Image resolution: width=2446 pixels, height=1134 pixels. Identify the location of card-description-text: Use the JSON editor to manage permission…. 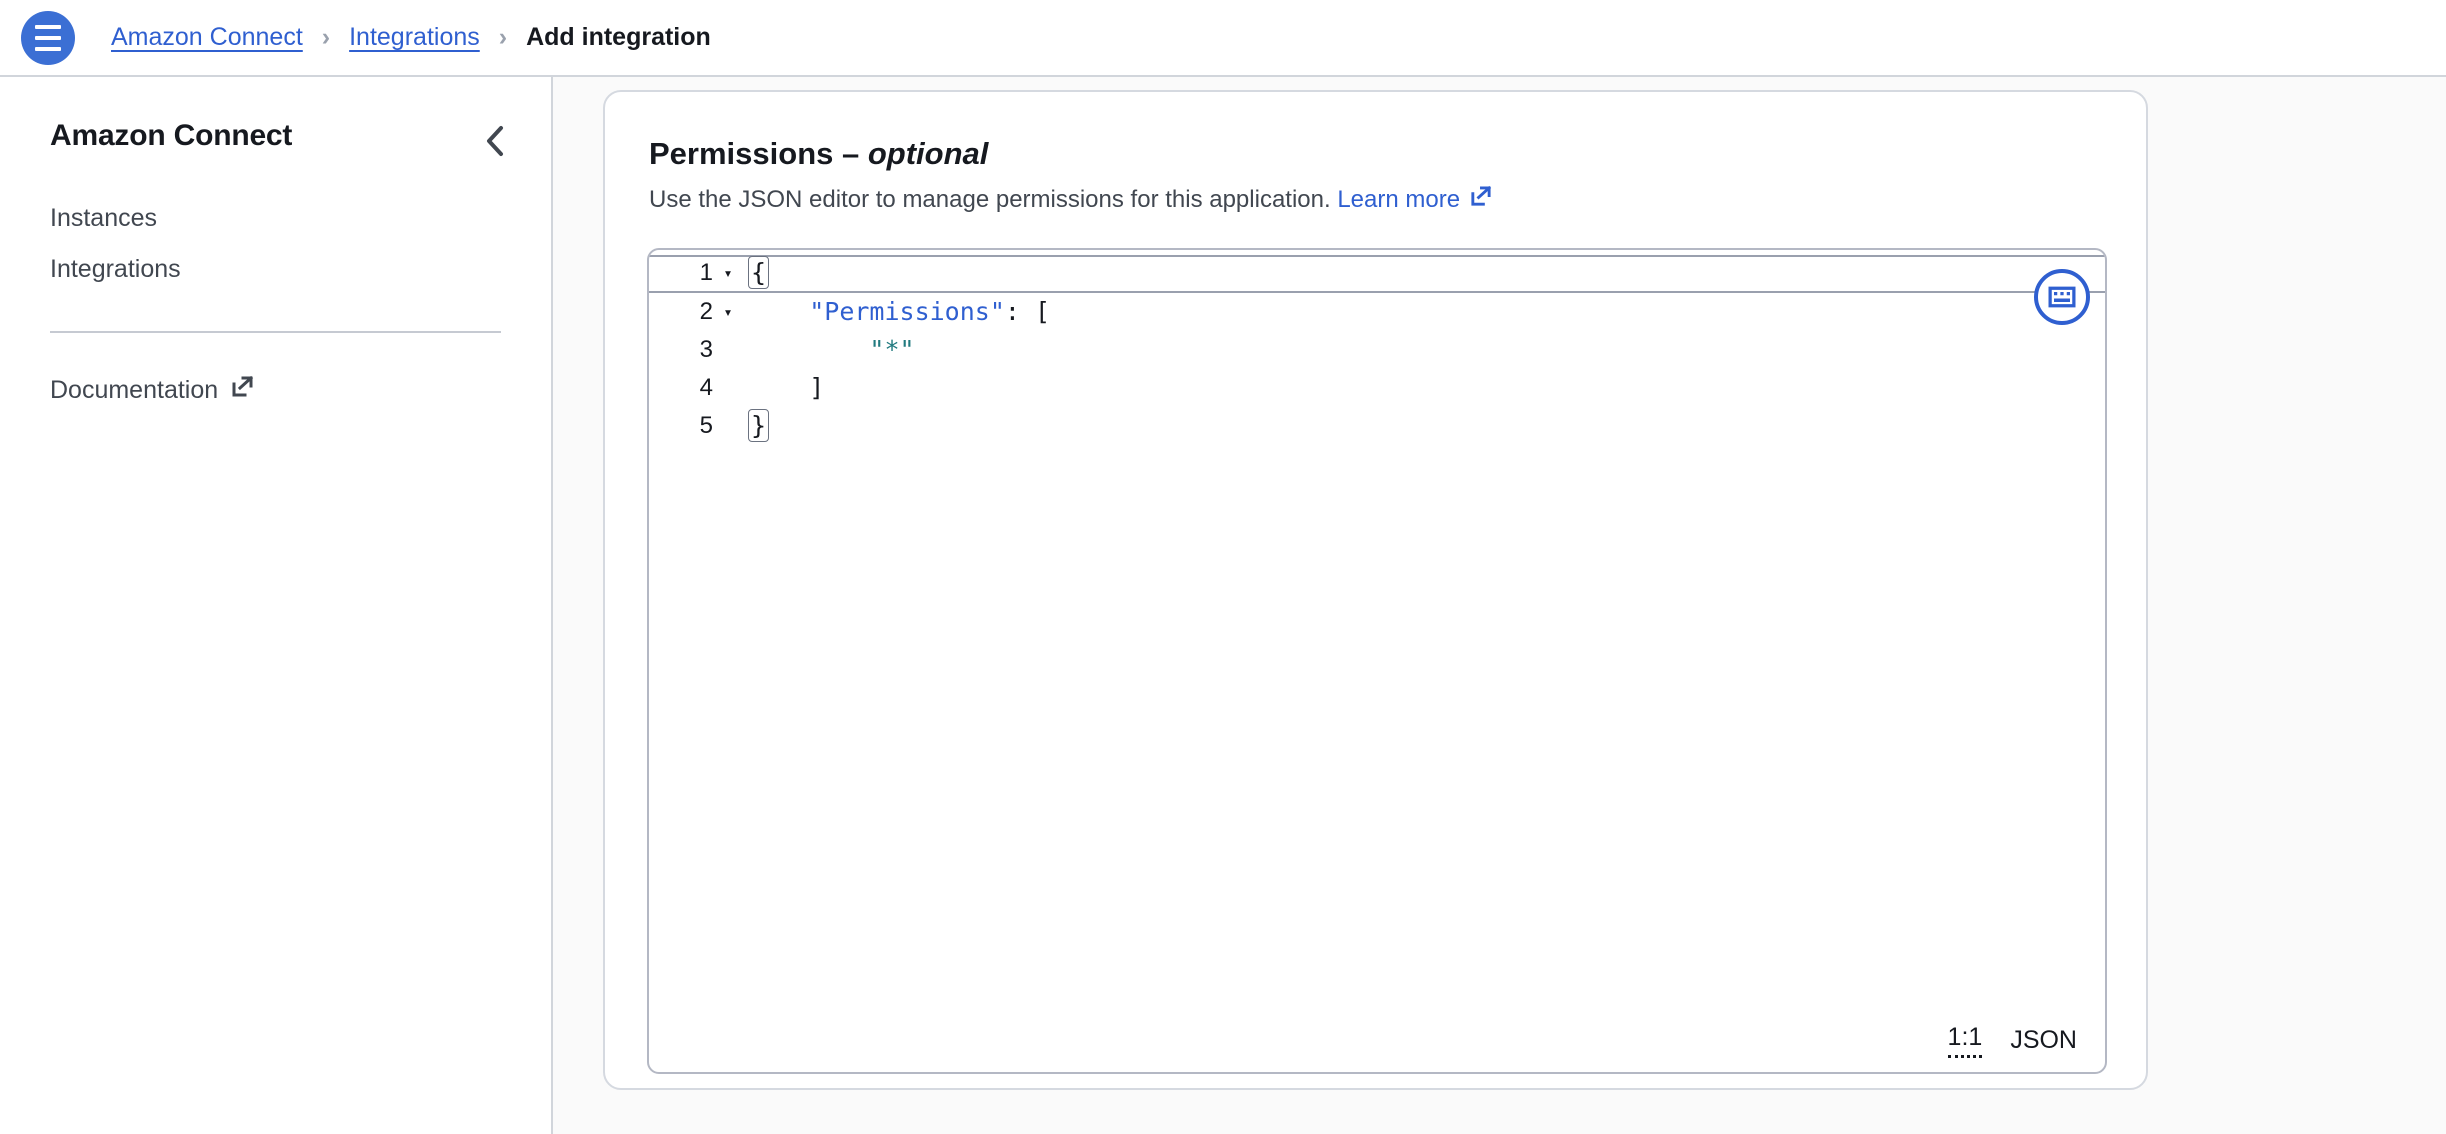
(990, 199).